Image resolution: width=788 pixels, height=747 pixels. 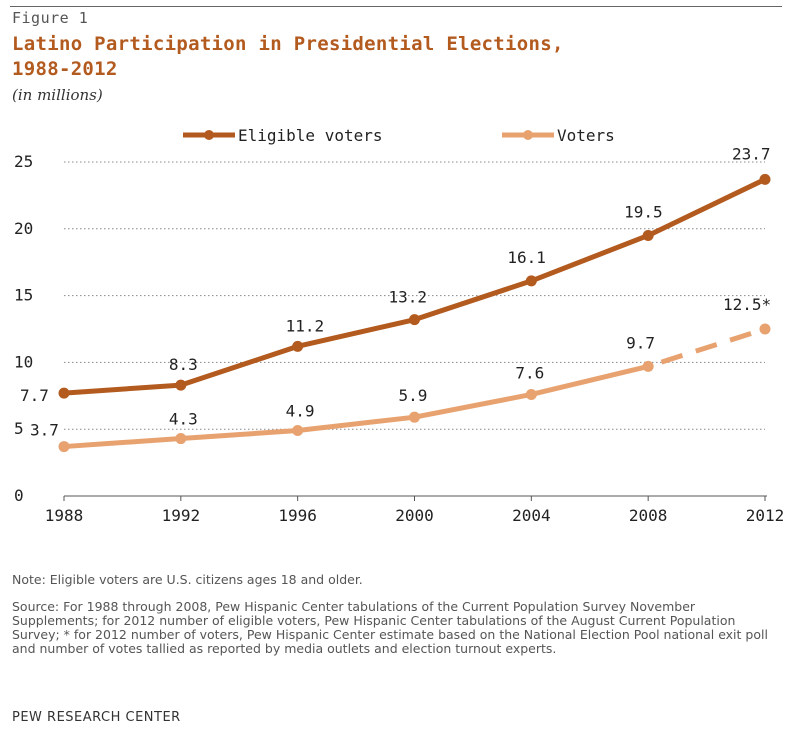 I want to click on x-tick-label-1992: 1992, so click(x=181, y=515).